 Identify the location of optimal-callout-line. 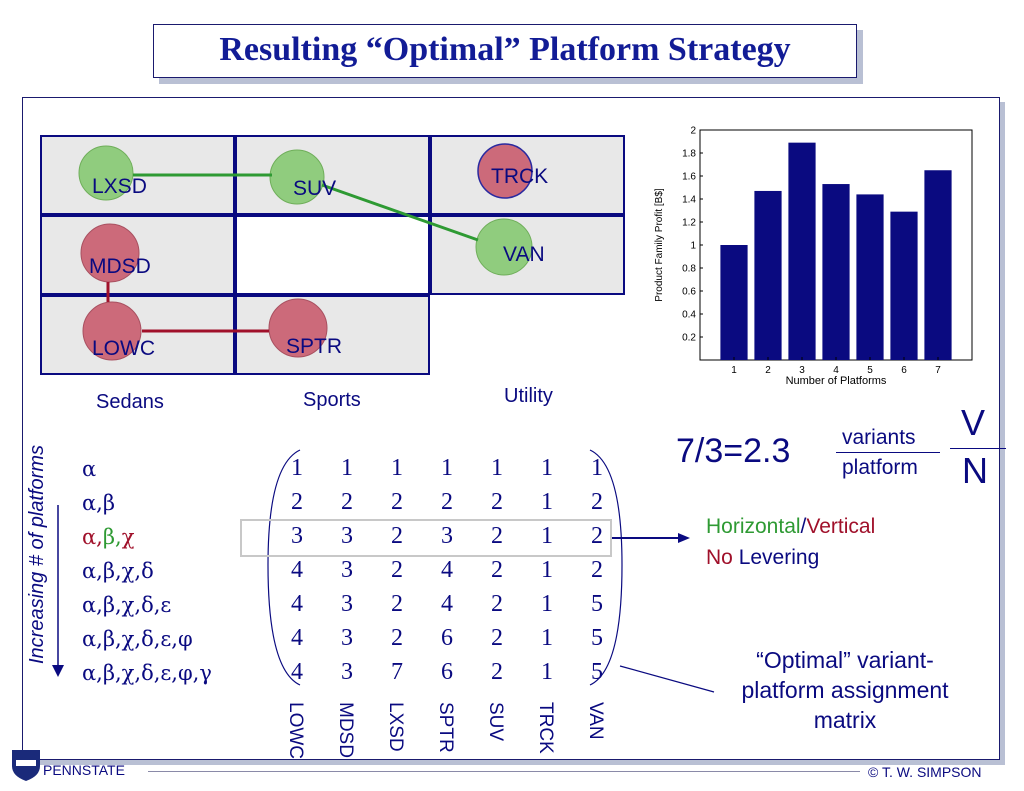
(667, 679).